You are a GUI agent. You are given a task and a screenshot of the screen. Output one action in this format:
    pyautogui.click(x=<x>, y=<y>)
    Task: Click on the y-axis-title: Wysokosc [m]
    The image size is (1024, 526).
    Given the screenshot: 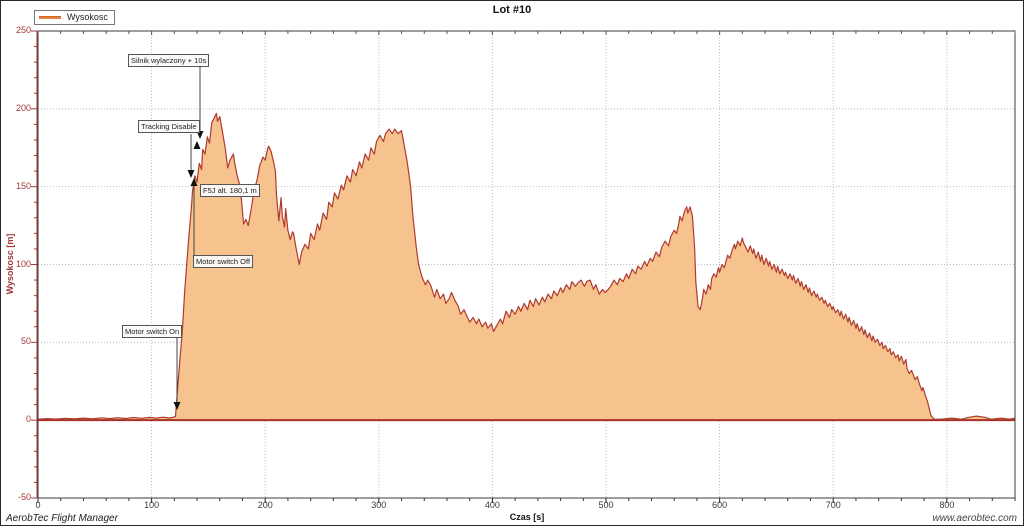 What is the action you would take?
    pyautogui.click(x=10, y=264)
    